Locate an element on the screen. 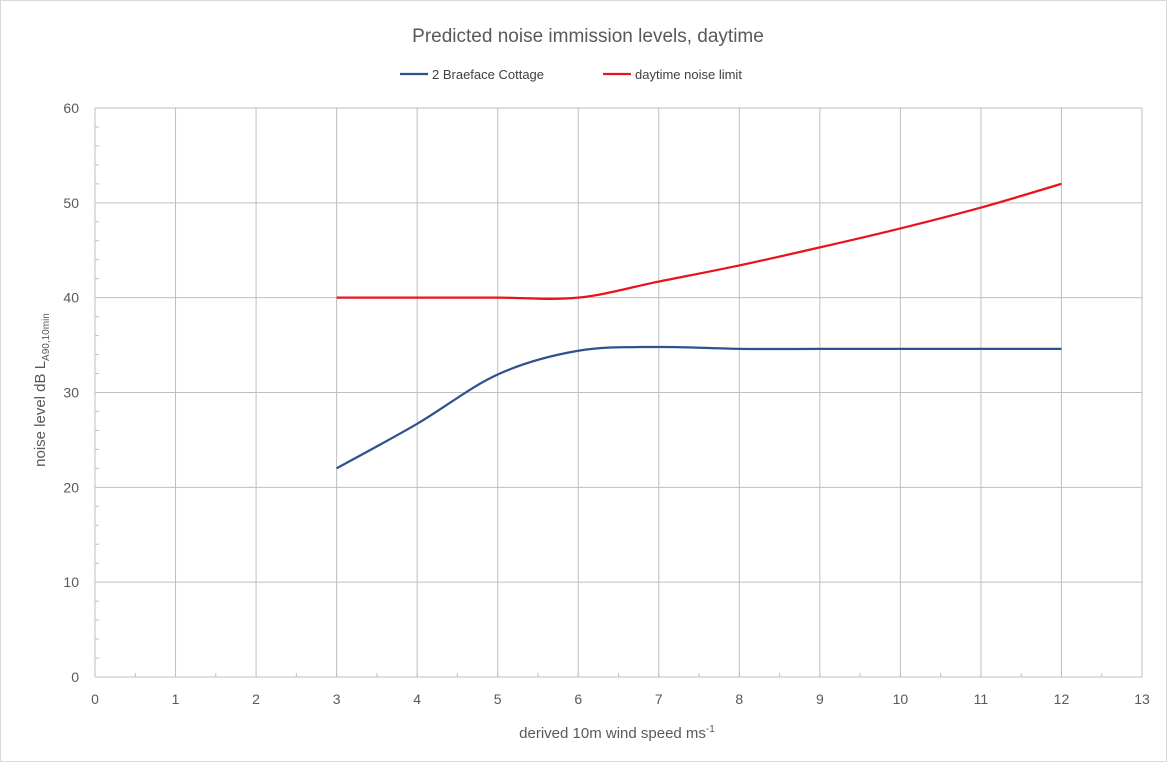 The height and width of the screenshot is (762, 1167). x-axis-title: derived 10m wind speed ms-1 is located at coordinates (617, 733).